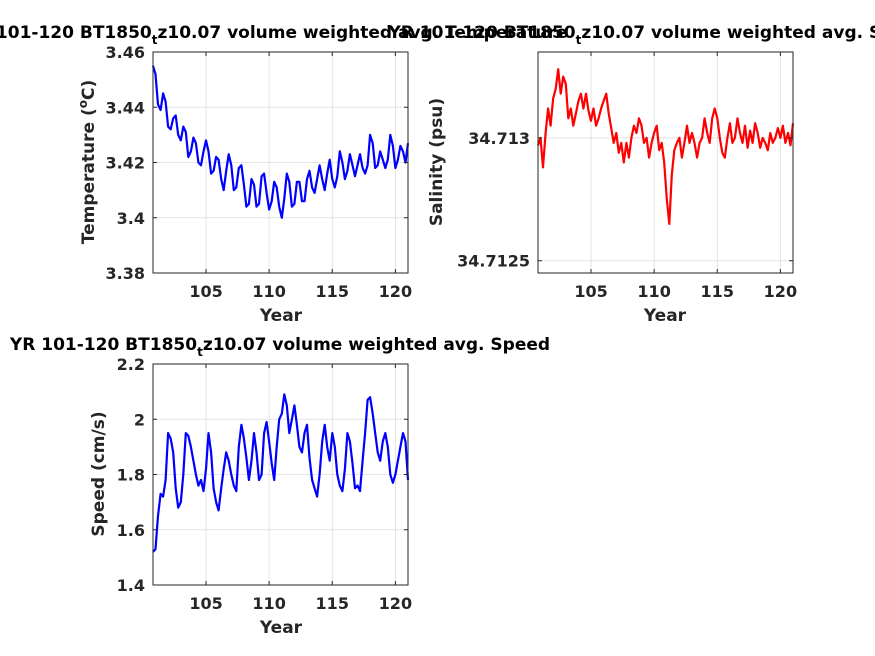  What do you see at coordinates (493, 261) in the screenshot?
I see `y-tick-label: 34.7125` at bounding box center [493, 261].